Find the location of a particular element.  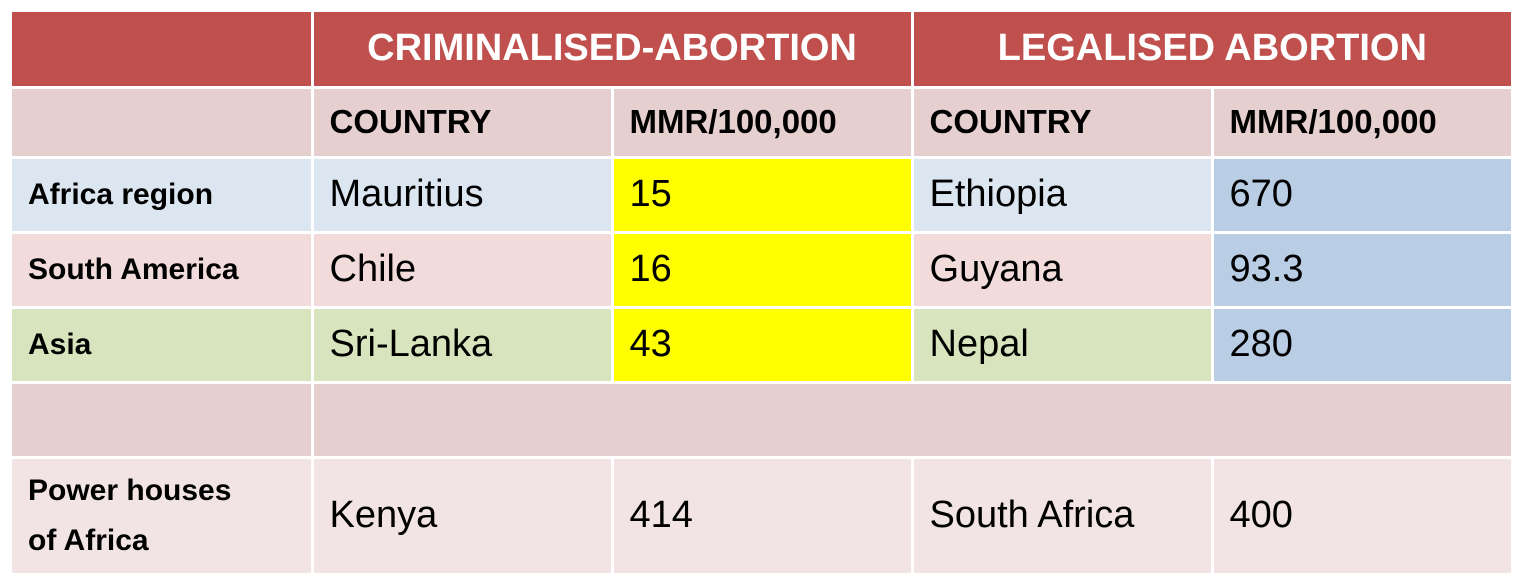

criminalised-mmr-cell: 43 is located at coordinates (763, 345).